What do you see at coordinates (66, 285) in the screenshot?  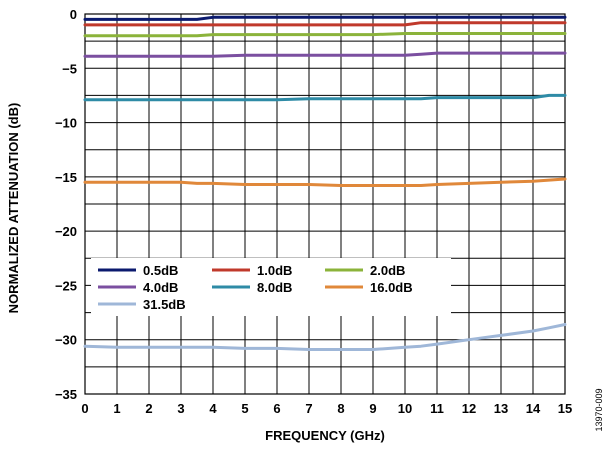 I see `y-tick-label: −25` at bounding box center [66, 285].